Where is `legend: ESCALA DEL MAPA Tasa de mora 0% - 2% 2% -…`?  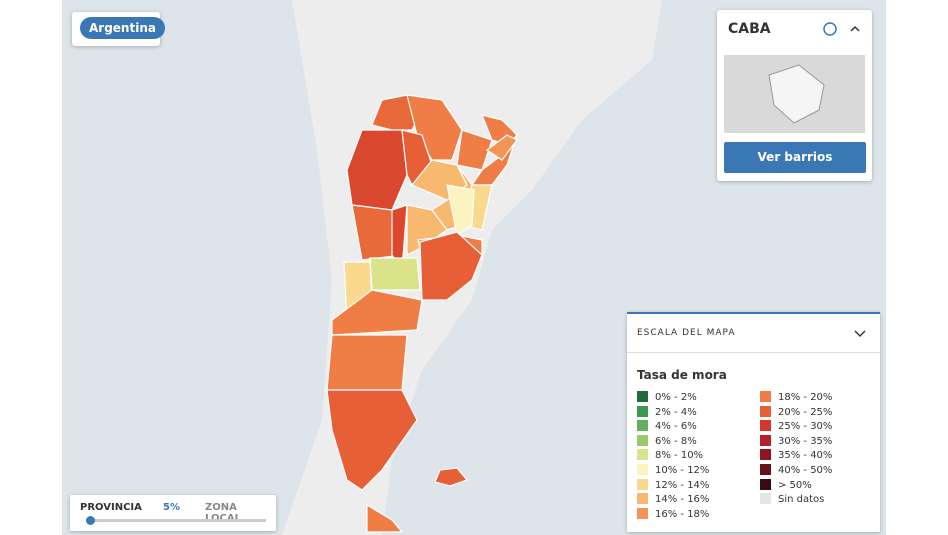
legend: ESCALA DEL MAPA Tasa de mora 0% - 2% 2% -… is located at coordinates (753, 422).